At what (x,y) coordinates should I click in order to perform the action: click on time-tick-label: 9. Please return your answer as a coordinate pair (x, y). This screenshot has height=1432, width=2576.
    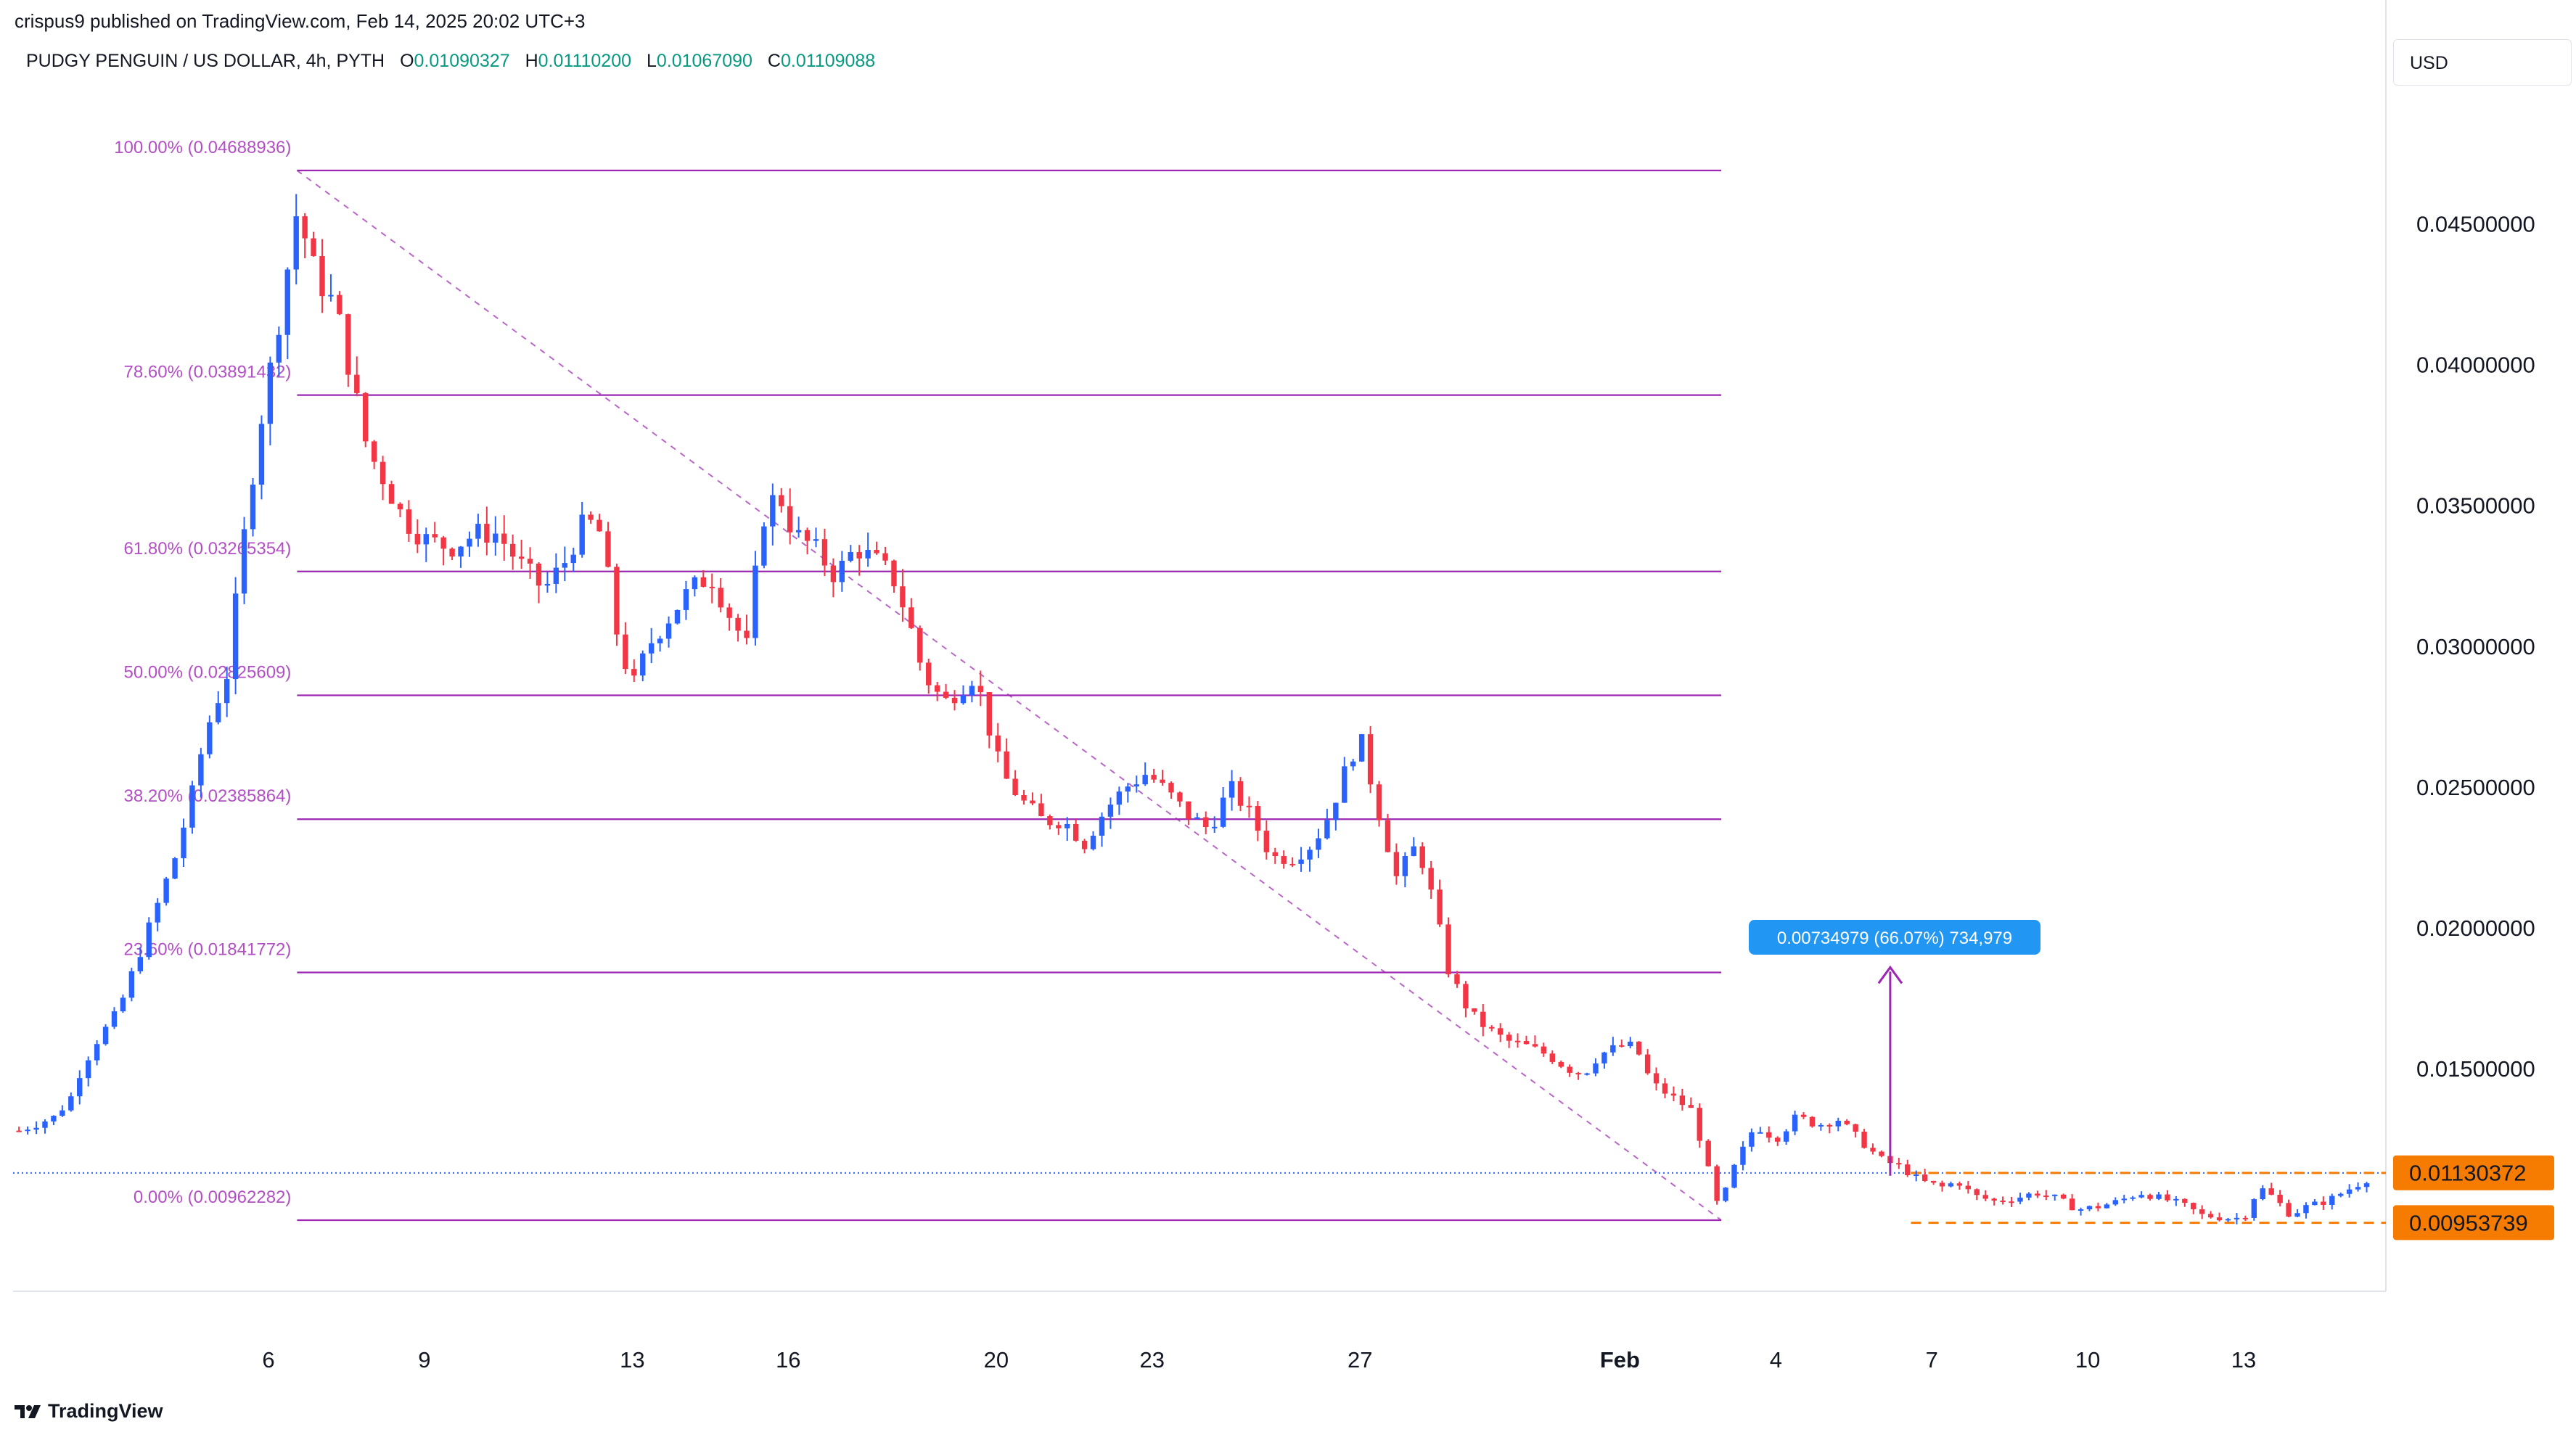
    Looking at the image, I should click on (424, 1360).